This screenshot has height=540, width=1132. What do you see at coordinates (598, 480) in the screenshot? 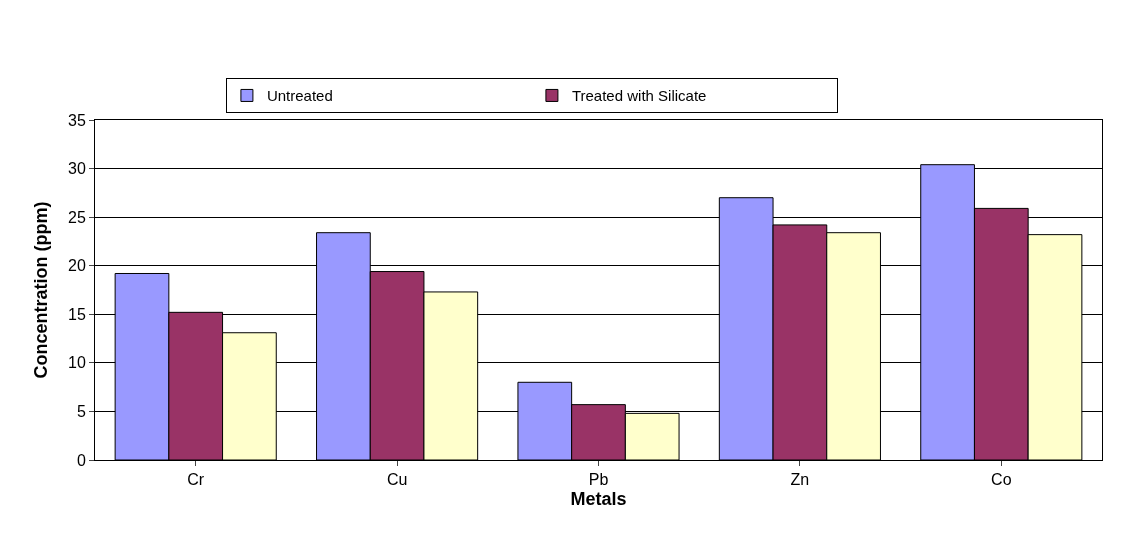
I see `x-tick-label: Pb` at bounding box center [598, 480].